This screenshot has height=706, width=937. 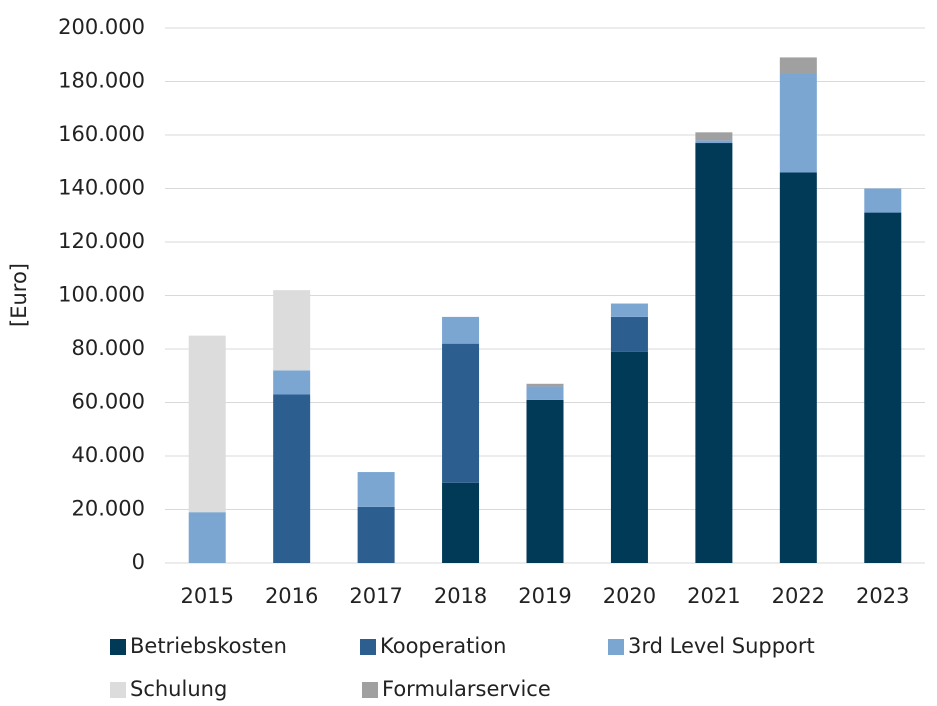 I want to click on x-tick-label: 2017, so click(x=375, y=596).